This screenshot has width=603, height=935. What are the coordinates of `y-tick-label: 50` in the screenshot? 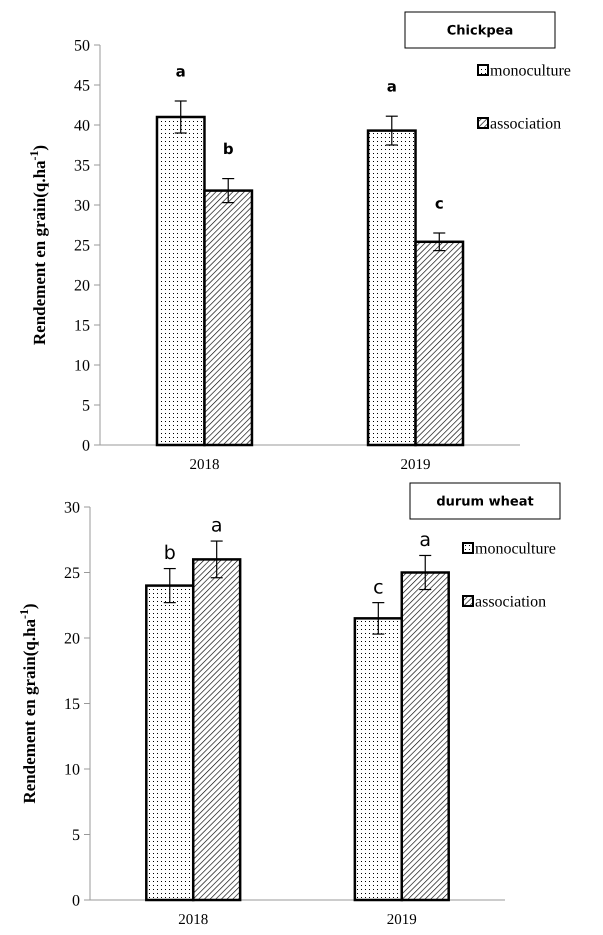 It's located at (82, 46).